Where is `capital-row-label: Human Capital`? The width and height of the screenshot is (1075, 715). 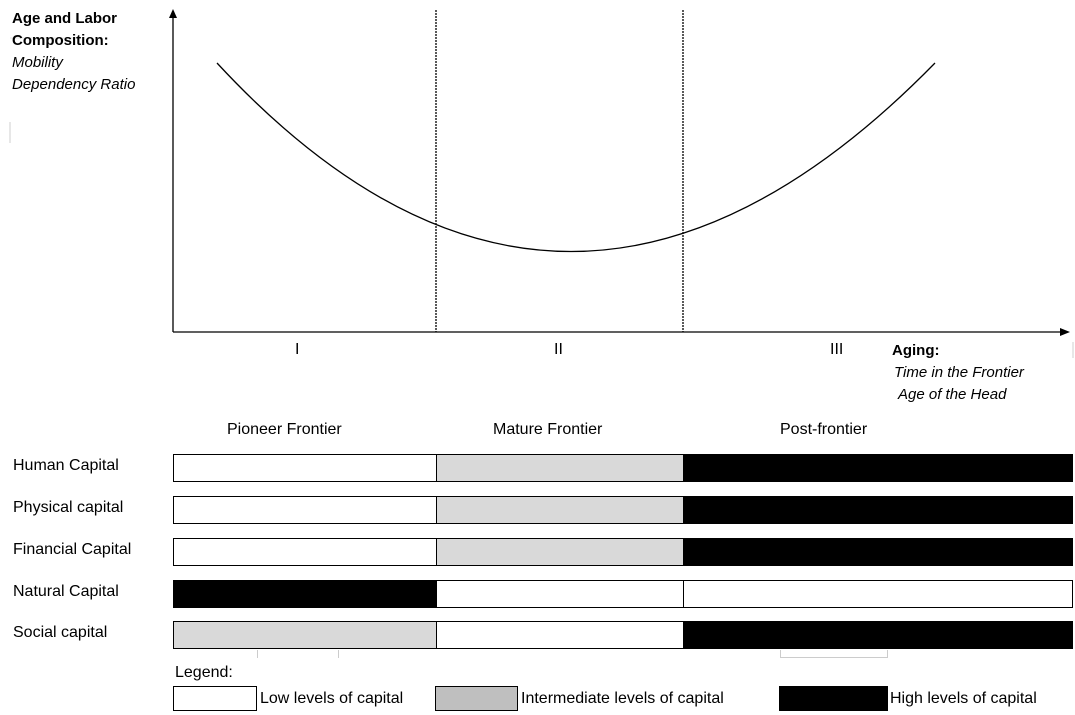
capital-row-label: Human Capital is located at coordinates (66, 465).